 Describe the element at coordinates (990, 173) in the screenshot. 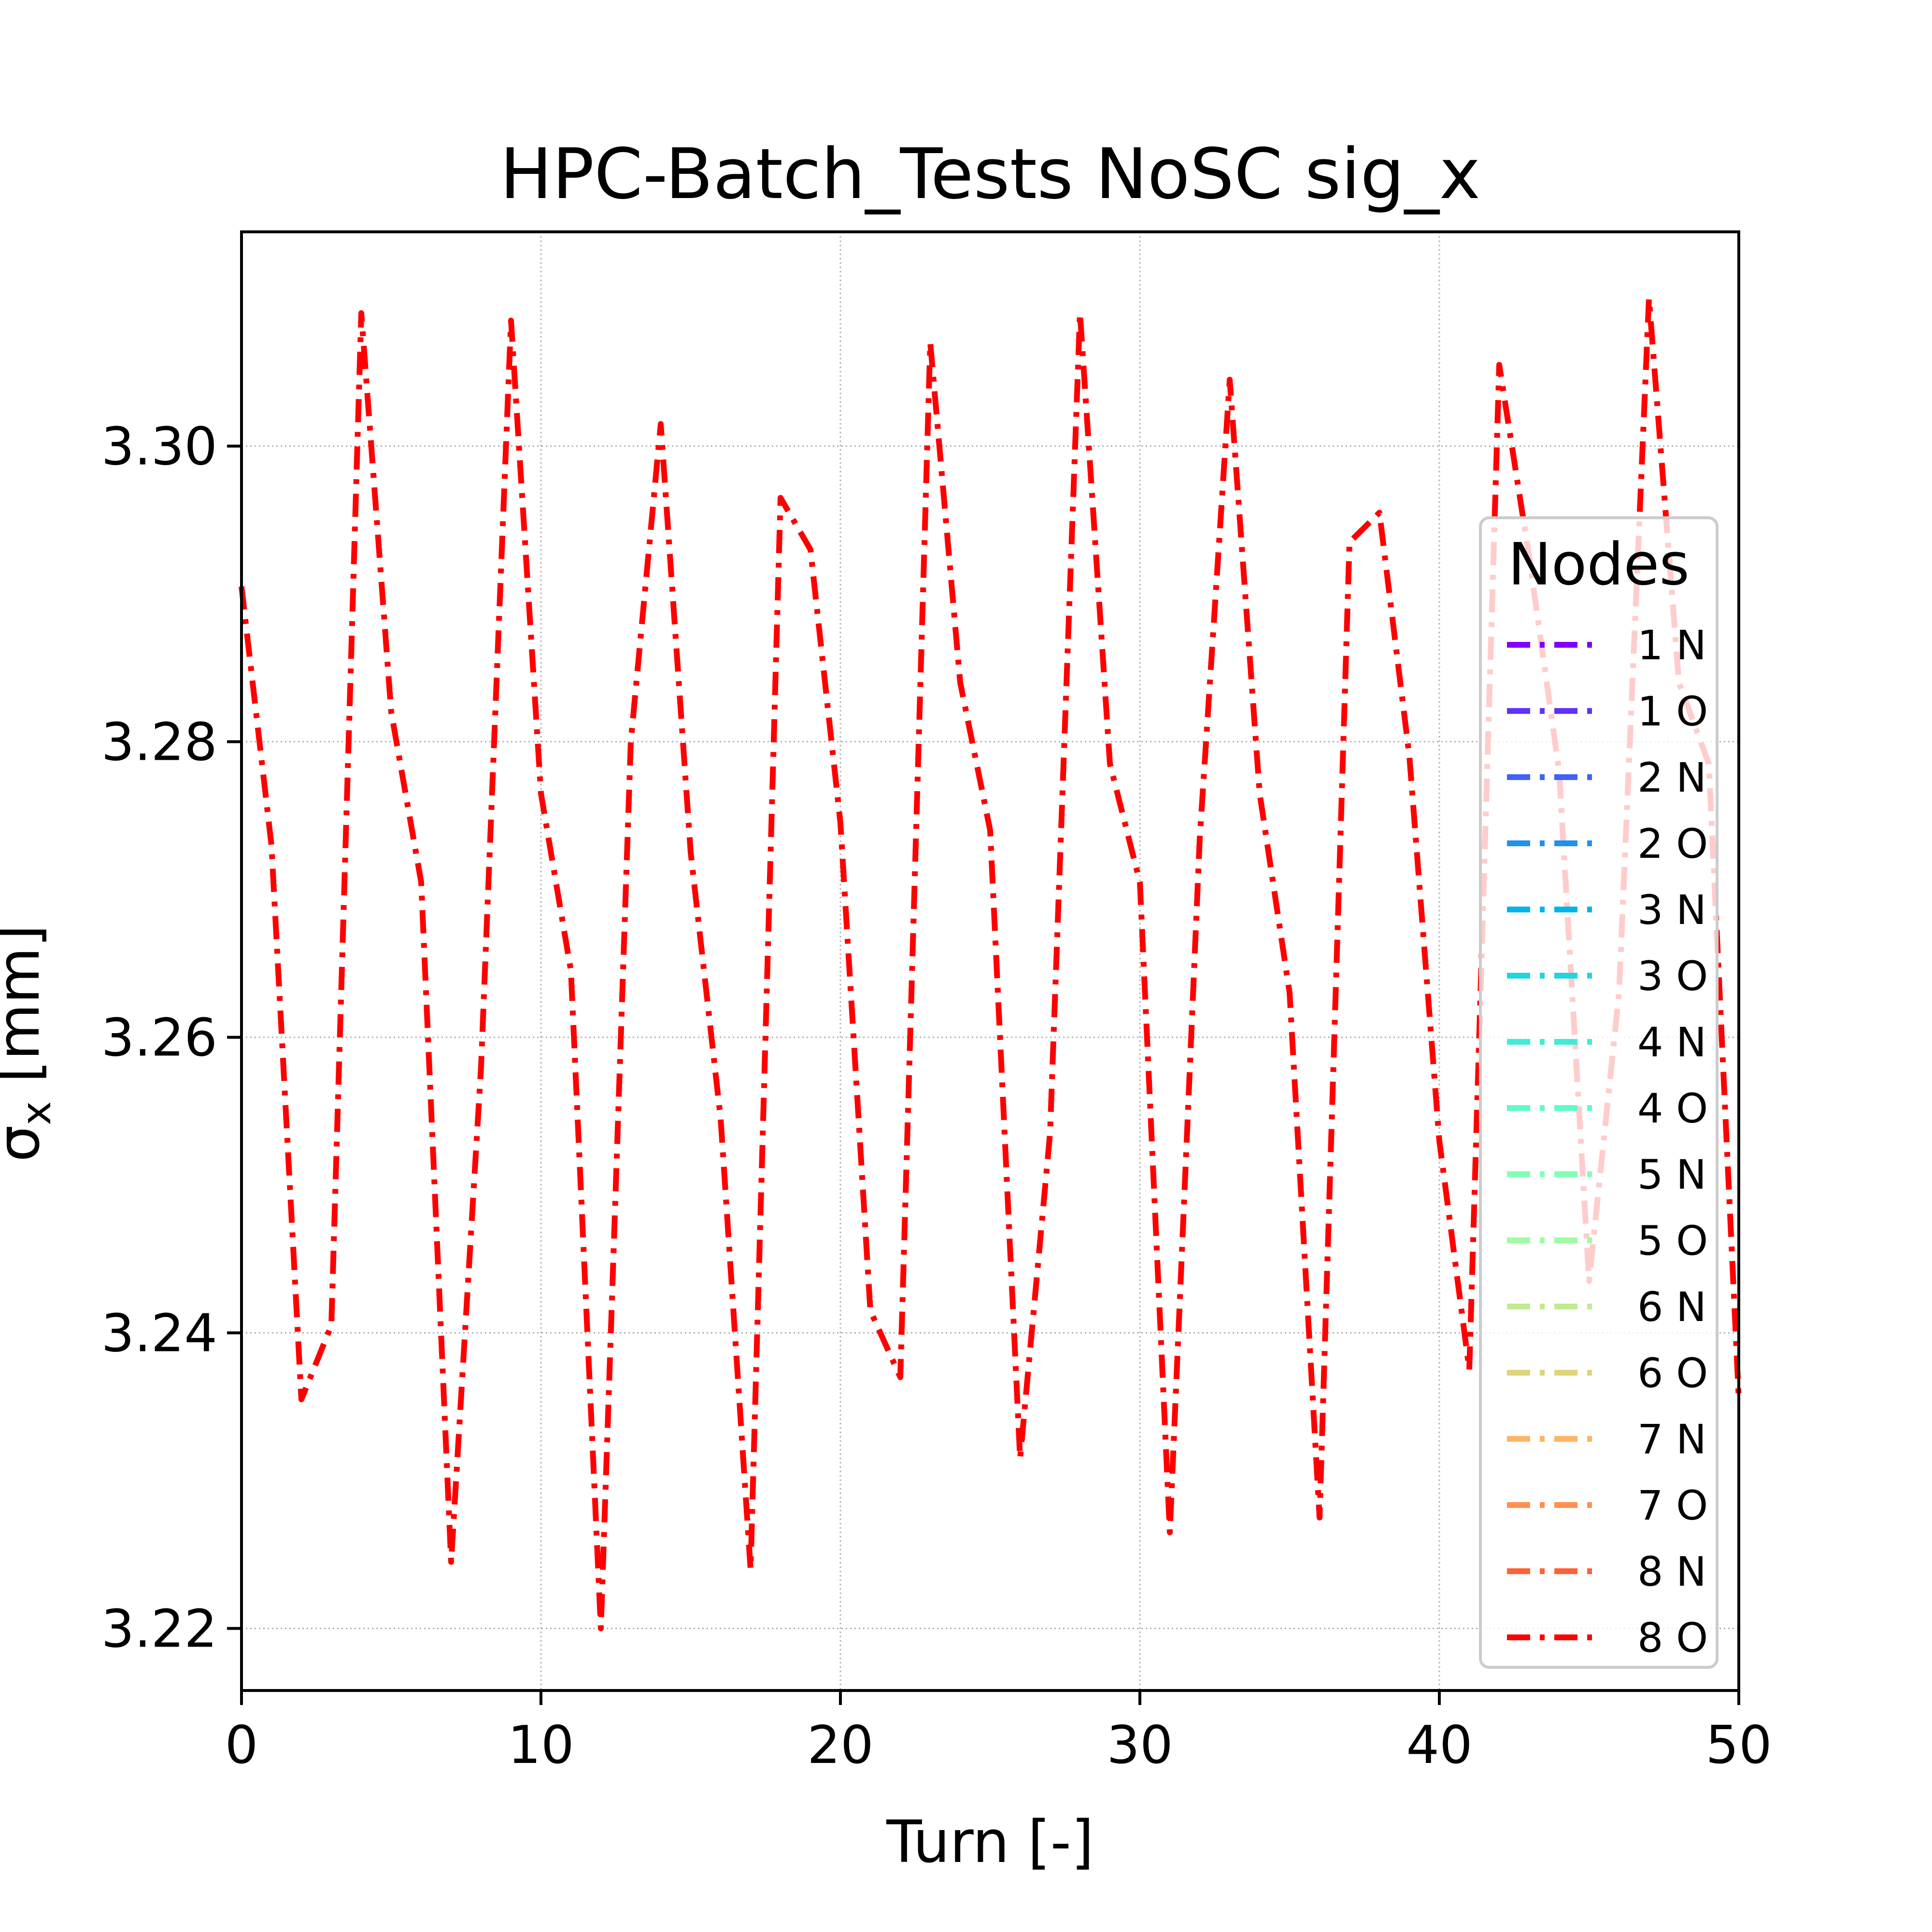

I see `chart-title: HPC-Batch_Tests NoSC sig_x` at that location.